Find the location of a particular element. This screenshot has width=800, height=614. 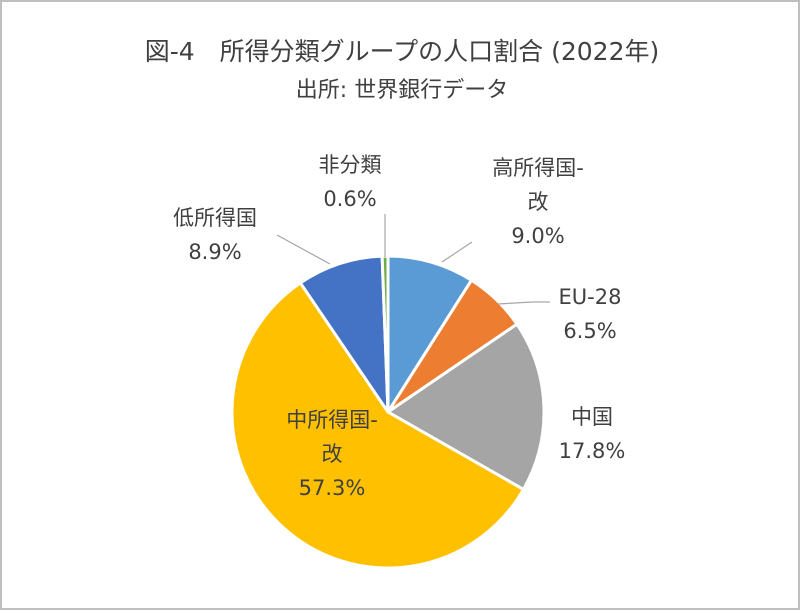

slice-category-text: 中所得国- is located at coordinates (332, 420).